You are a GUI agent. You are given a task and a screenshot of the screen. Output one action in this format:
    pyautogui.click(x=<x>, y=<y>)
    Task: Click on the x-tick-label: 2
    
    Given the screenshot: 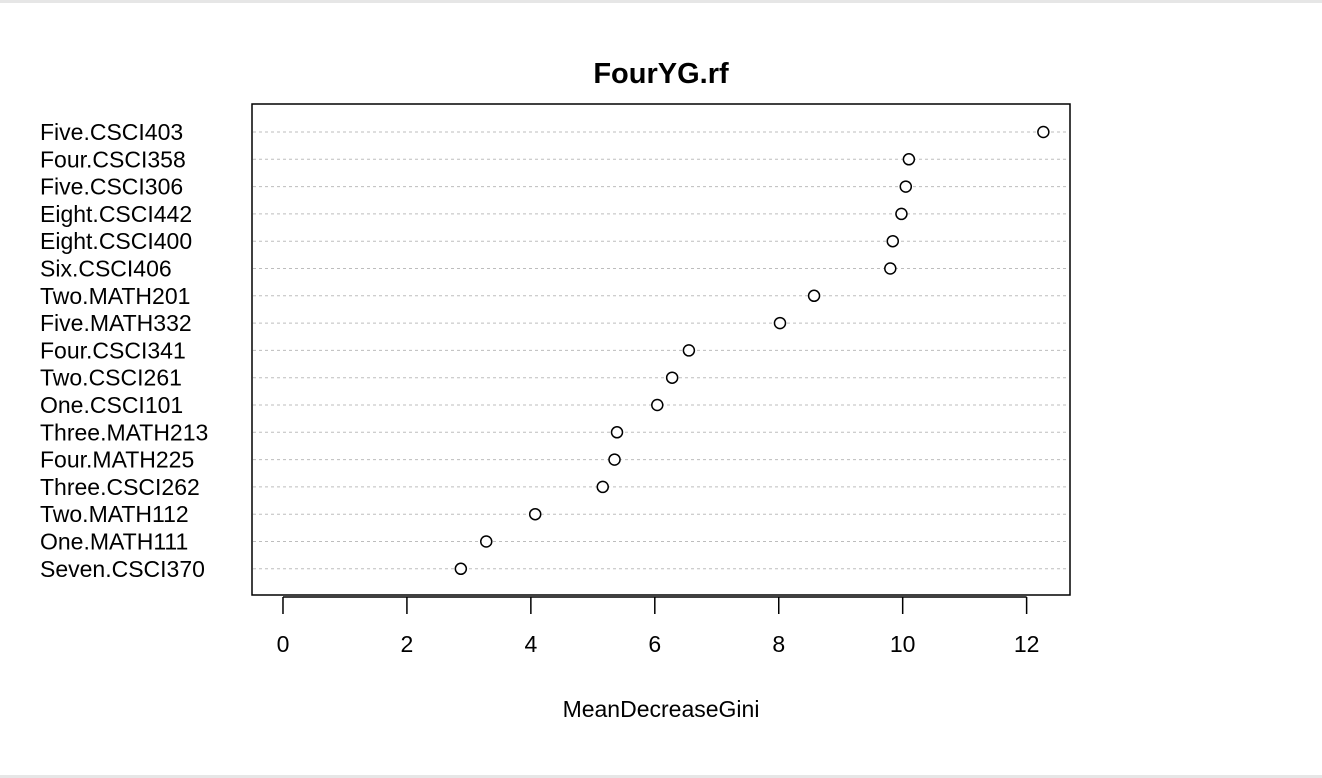 What is the action you would take?
    pyautogui.click(x=407, y=644)
    